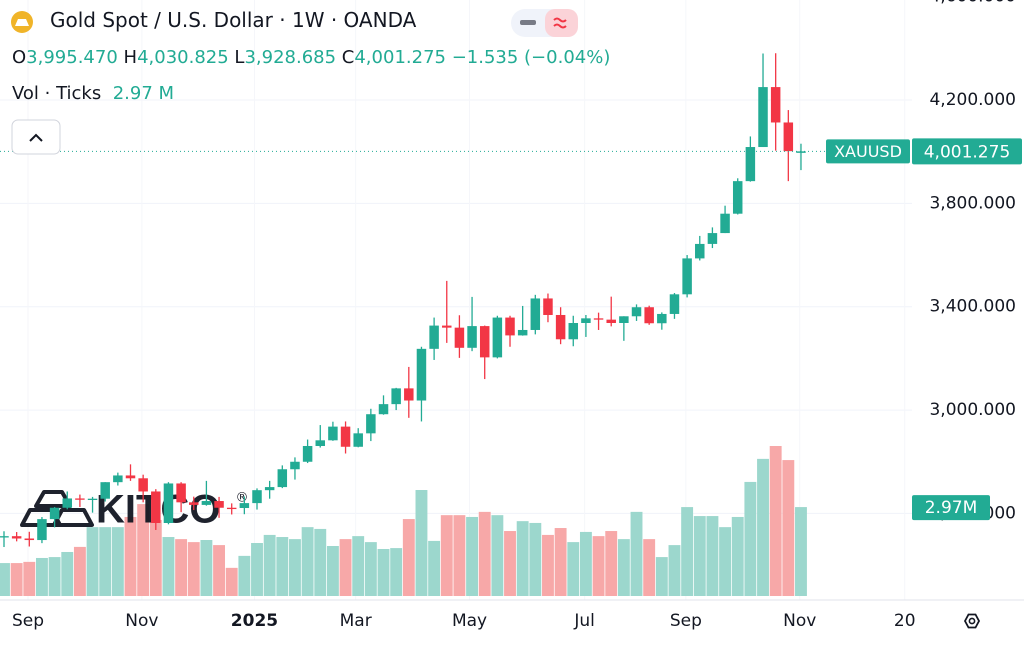 This screenshot has width=1024, height=645. I want to click on volume-name: Vol · Ticks, so click(57, 93).